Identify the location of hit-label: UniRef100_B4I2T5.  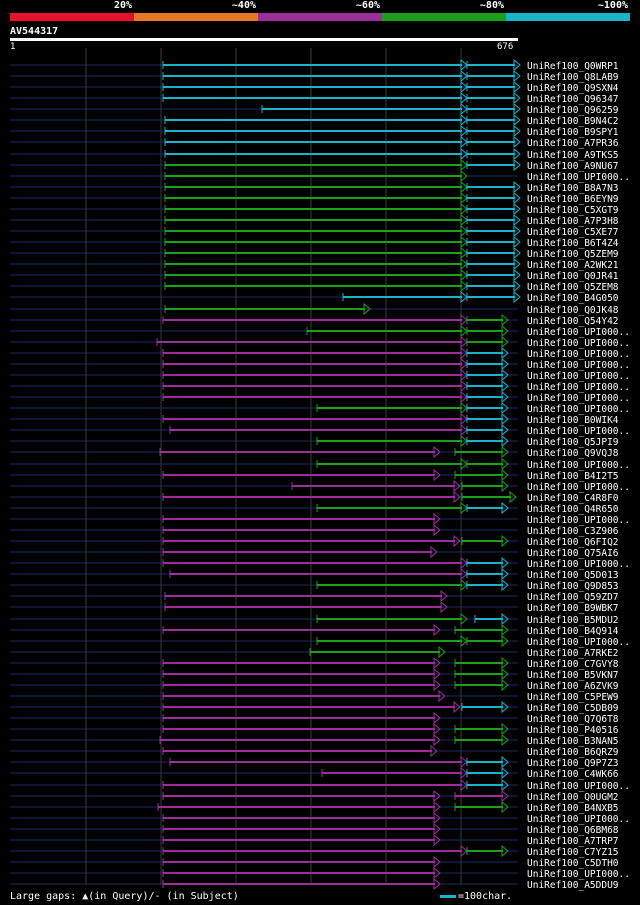
(573, 476).